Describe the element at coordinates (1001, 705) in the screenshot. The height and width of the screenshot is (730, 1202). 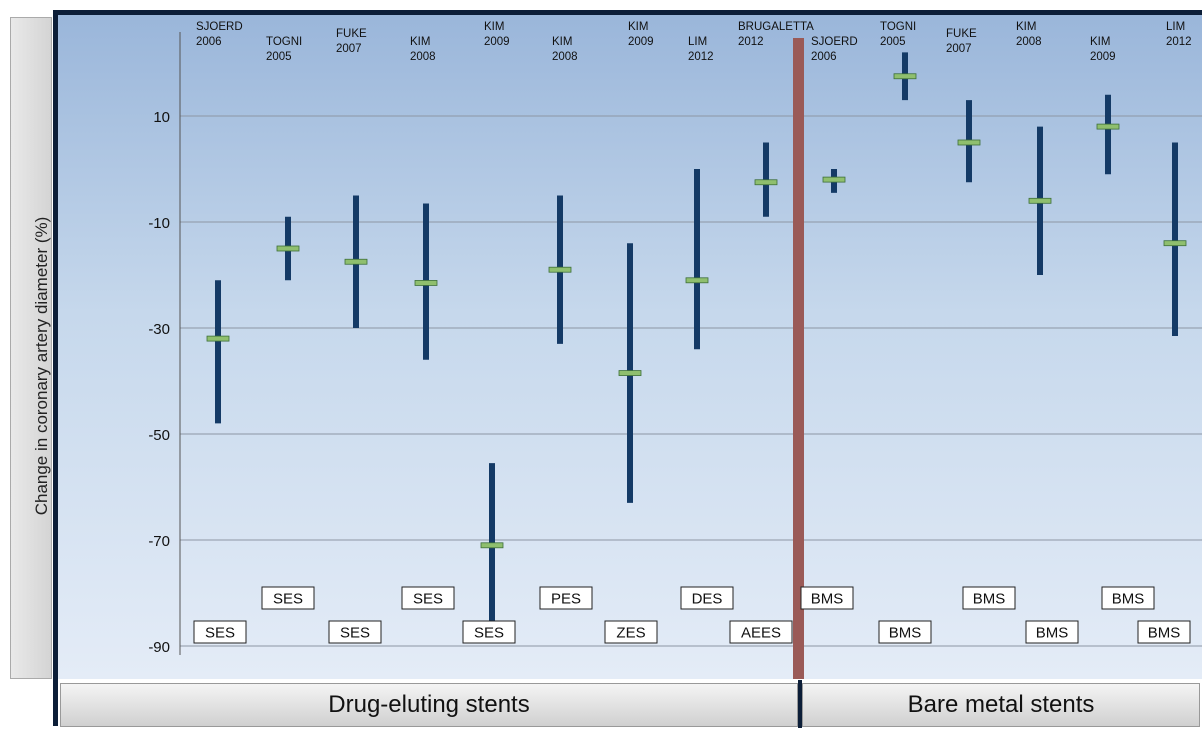
I see `group-label-bare-metal: Bare metal stents` at that location.